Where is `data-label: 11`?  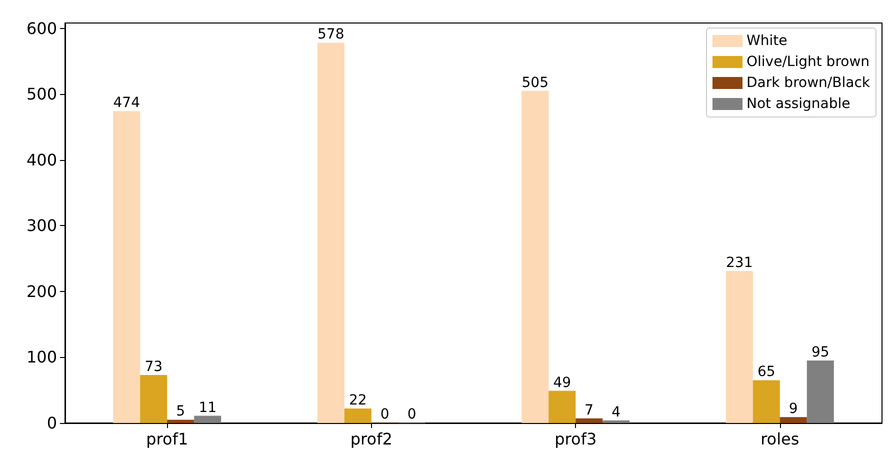 data-label: 11 is located at coordinates (207, 408).